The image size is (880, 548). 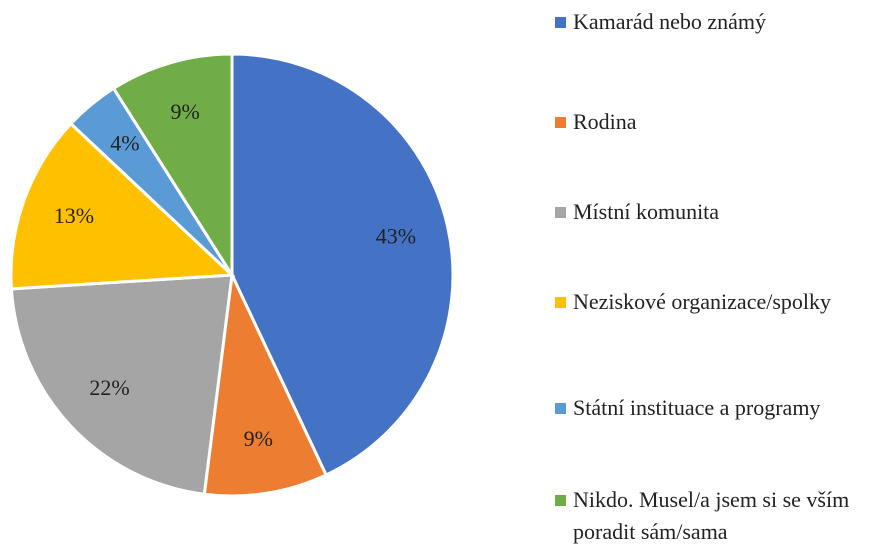 What do you see at coordinates (697, 407) in the screenshot?
I see `legend-label: Státní instituace a programy` at bounding box center [697, 407].